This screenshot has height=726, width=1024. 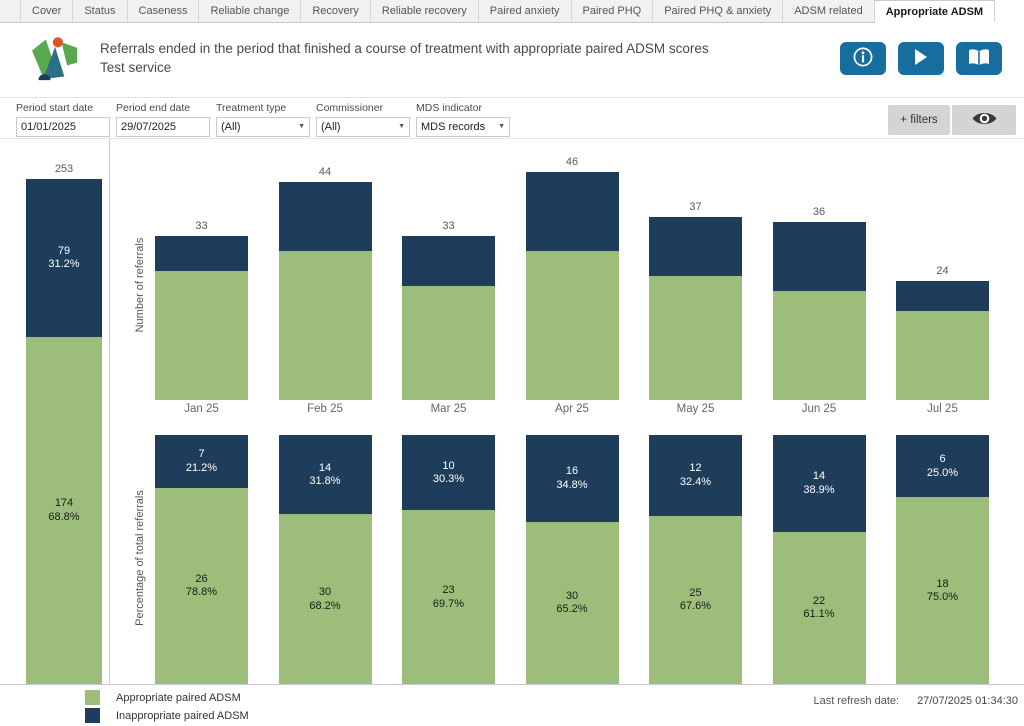 I want to click on pct-bar-may-25: 12 32.4% 25 67.6%, so click(x=695, y=559).